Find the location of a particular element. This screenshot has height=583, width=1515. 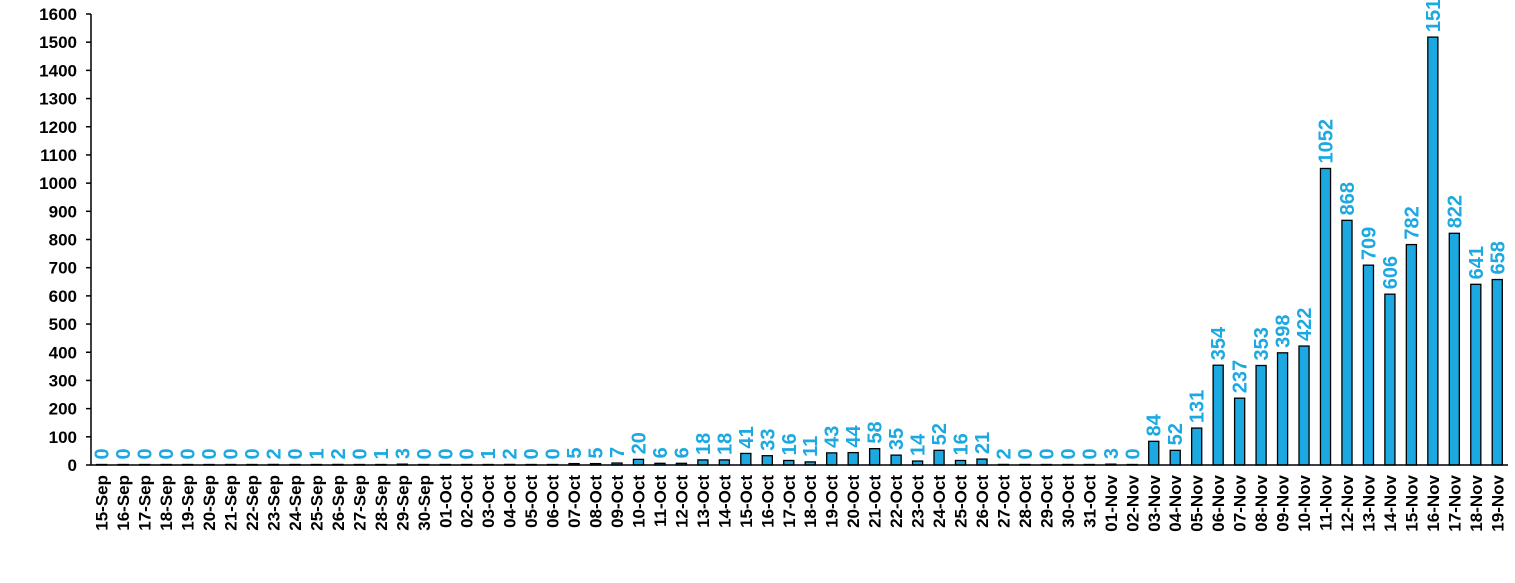

y-tick-label: 800 is located at coordinates (63, 240).